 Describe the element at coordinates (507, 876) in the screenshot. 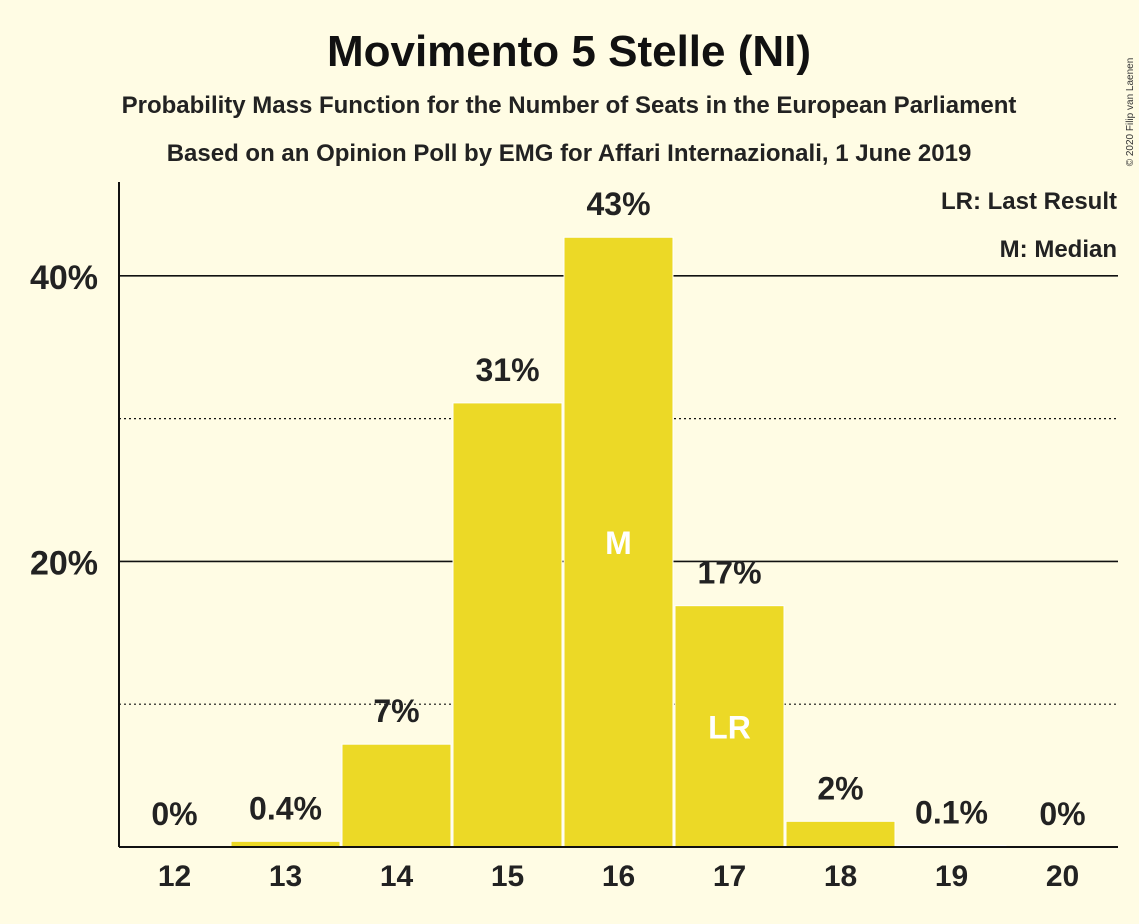

I see `x-tick-label-15: 15` at that location.